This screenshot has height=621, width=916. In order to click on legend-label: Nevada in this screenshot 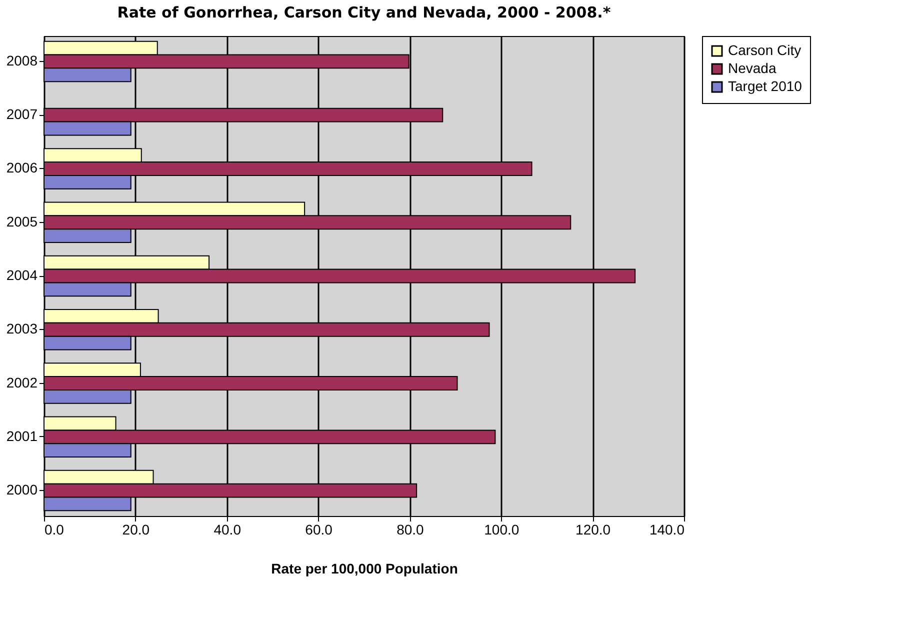, I will do `click(752, 68)`.